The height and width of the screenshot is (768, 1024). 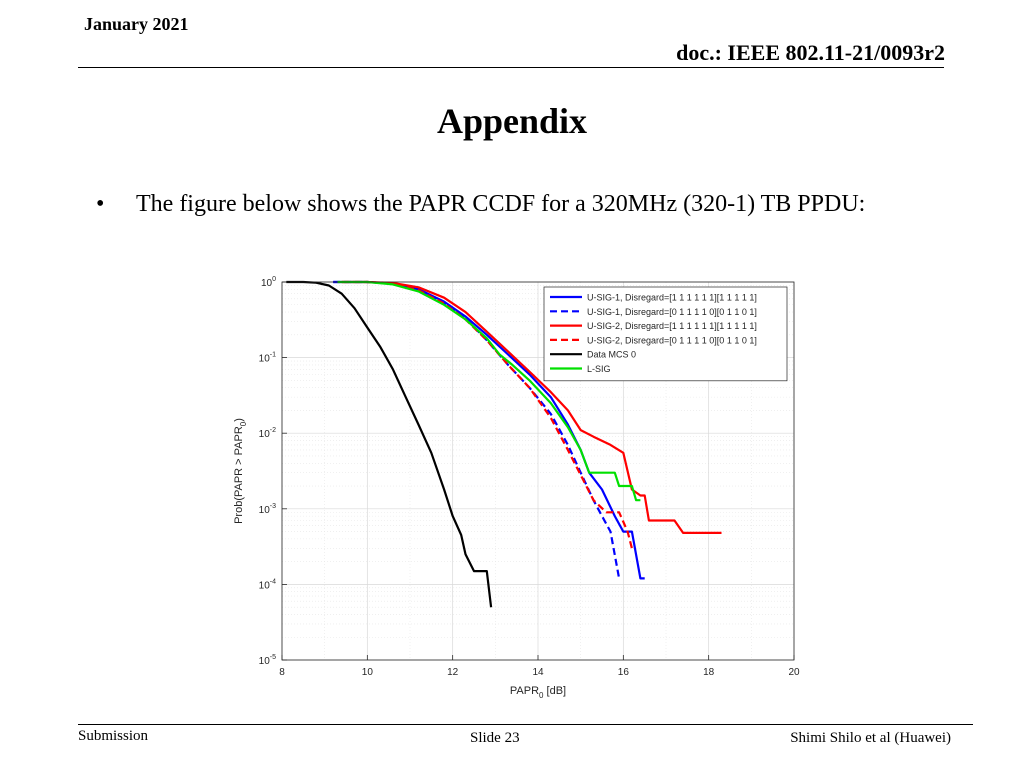 What do you see at coordinates (624, 672) in the screenshot?
I see `x-tick-label: 16` at bounding box center [624, 672].